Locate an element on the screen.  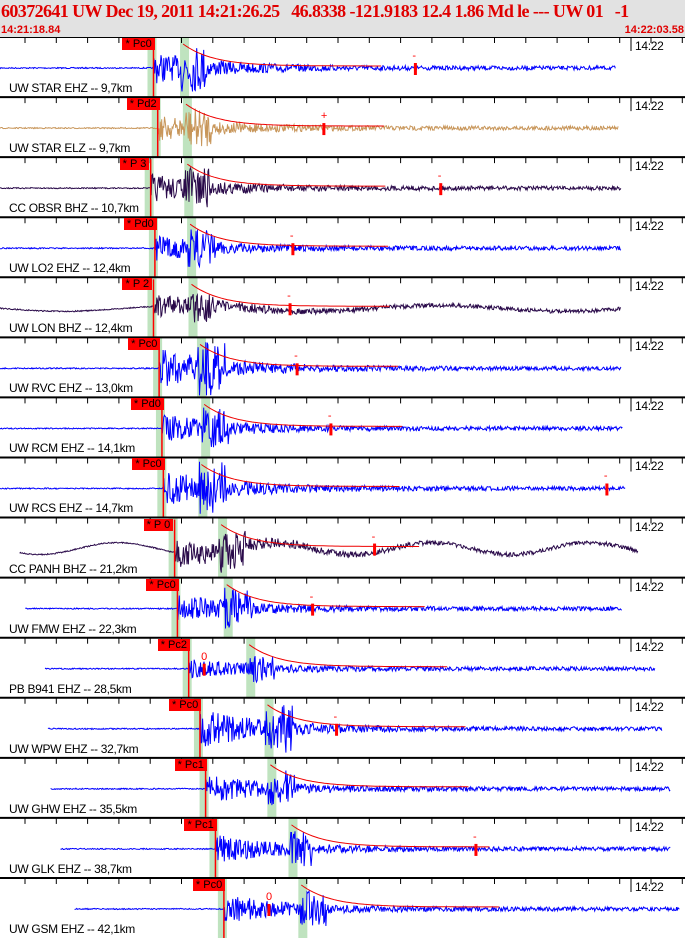
waveform-rcs is located at coordinates (313, 487).